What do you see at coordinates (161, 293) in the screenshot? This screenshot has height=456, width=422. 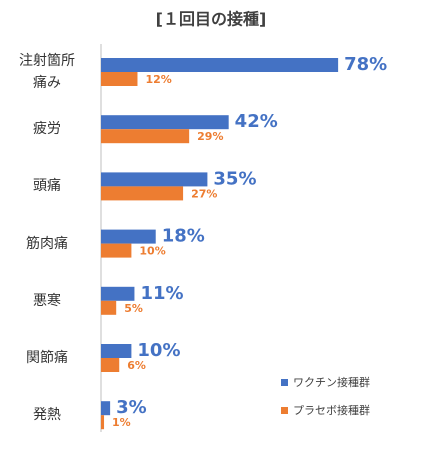 I see `value-label: 11%` at bounding box center [161, 293].